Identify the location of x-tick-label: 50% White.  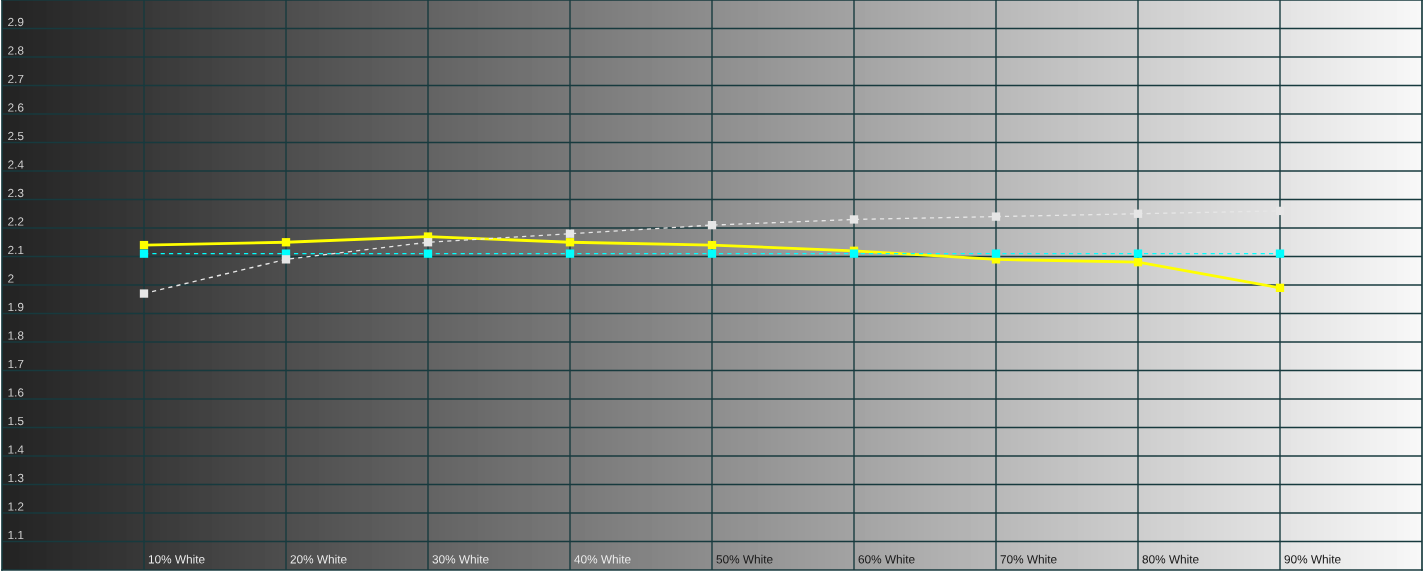
(744, 559).